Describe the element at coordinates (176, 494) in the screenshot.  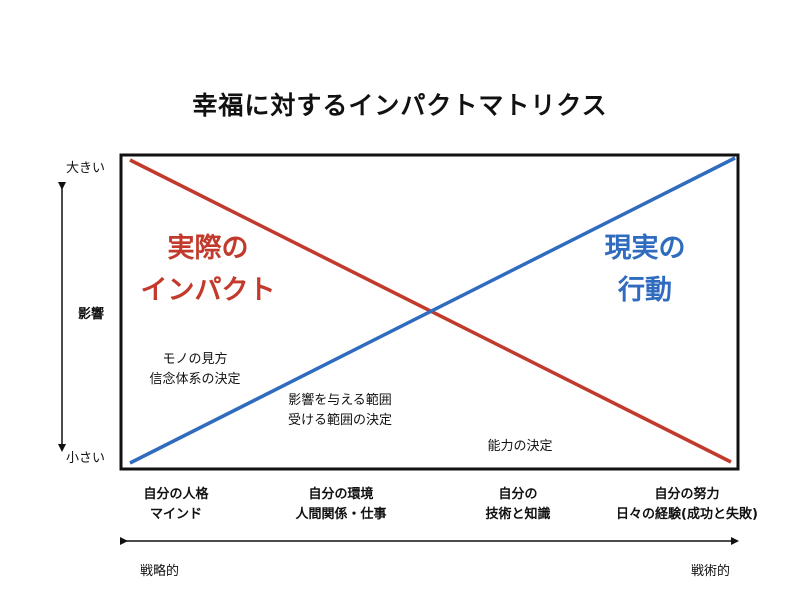
I see `category-personality-line1: 自分の人格` at that location.